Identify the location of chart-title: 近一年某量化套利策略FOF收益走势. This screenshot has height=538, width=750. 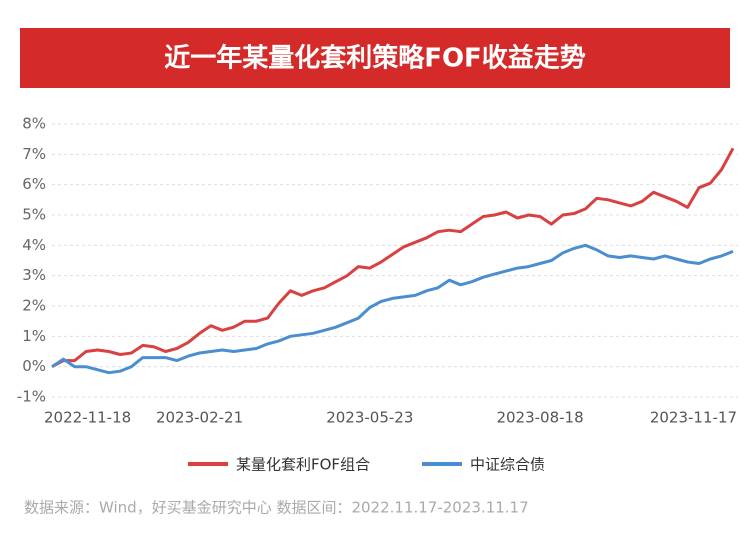
(375, 58).